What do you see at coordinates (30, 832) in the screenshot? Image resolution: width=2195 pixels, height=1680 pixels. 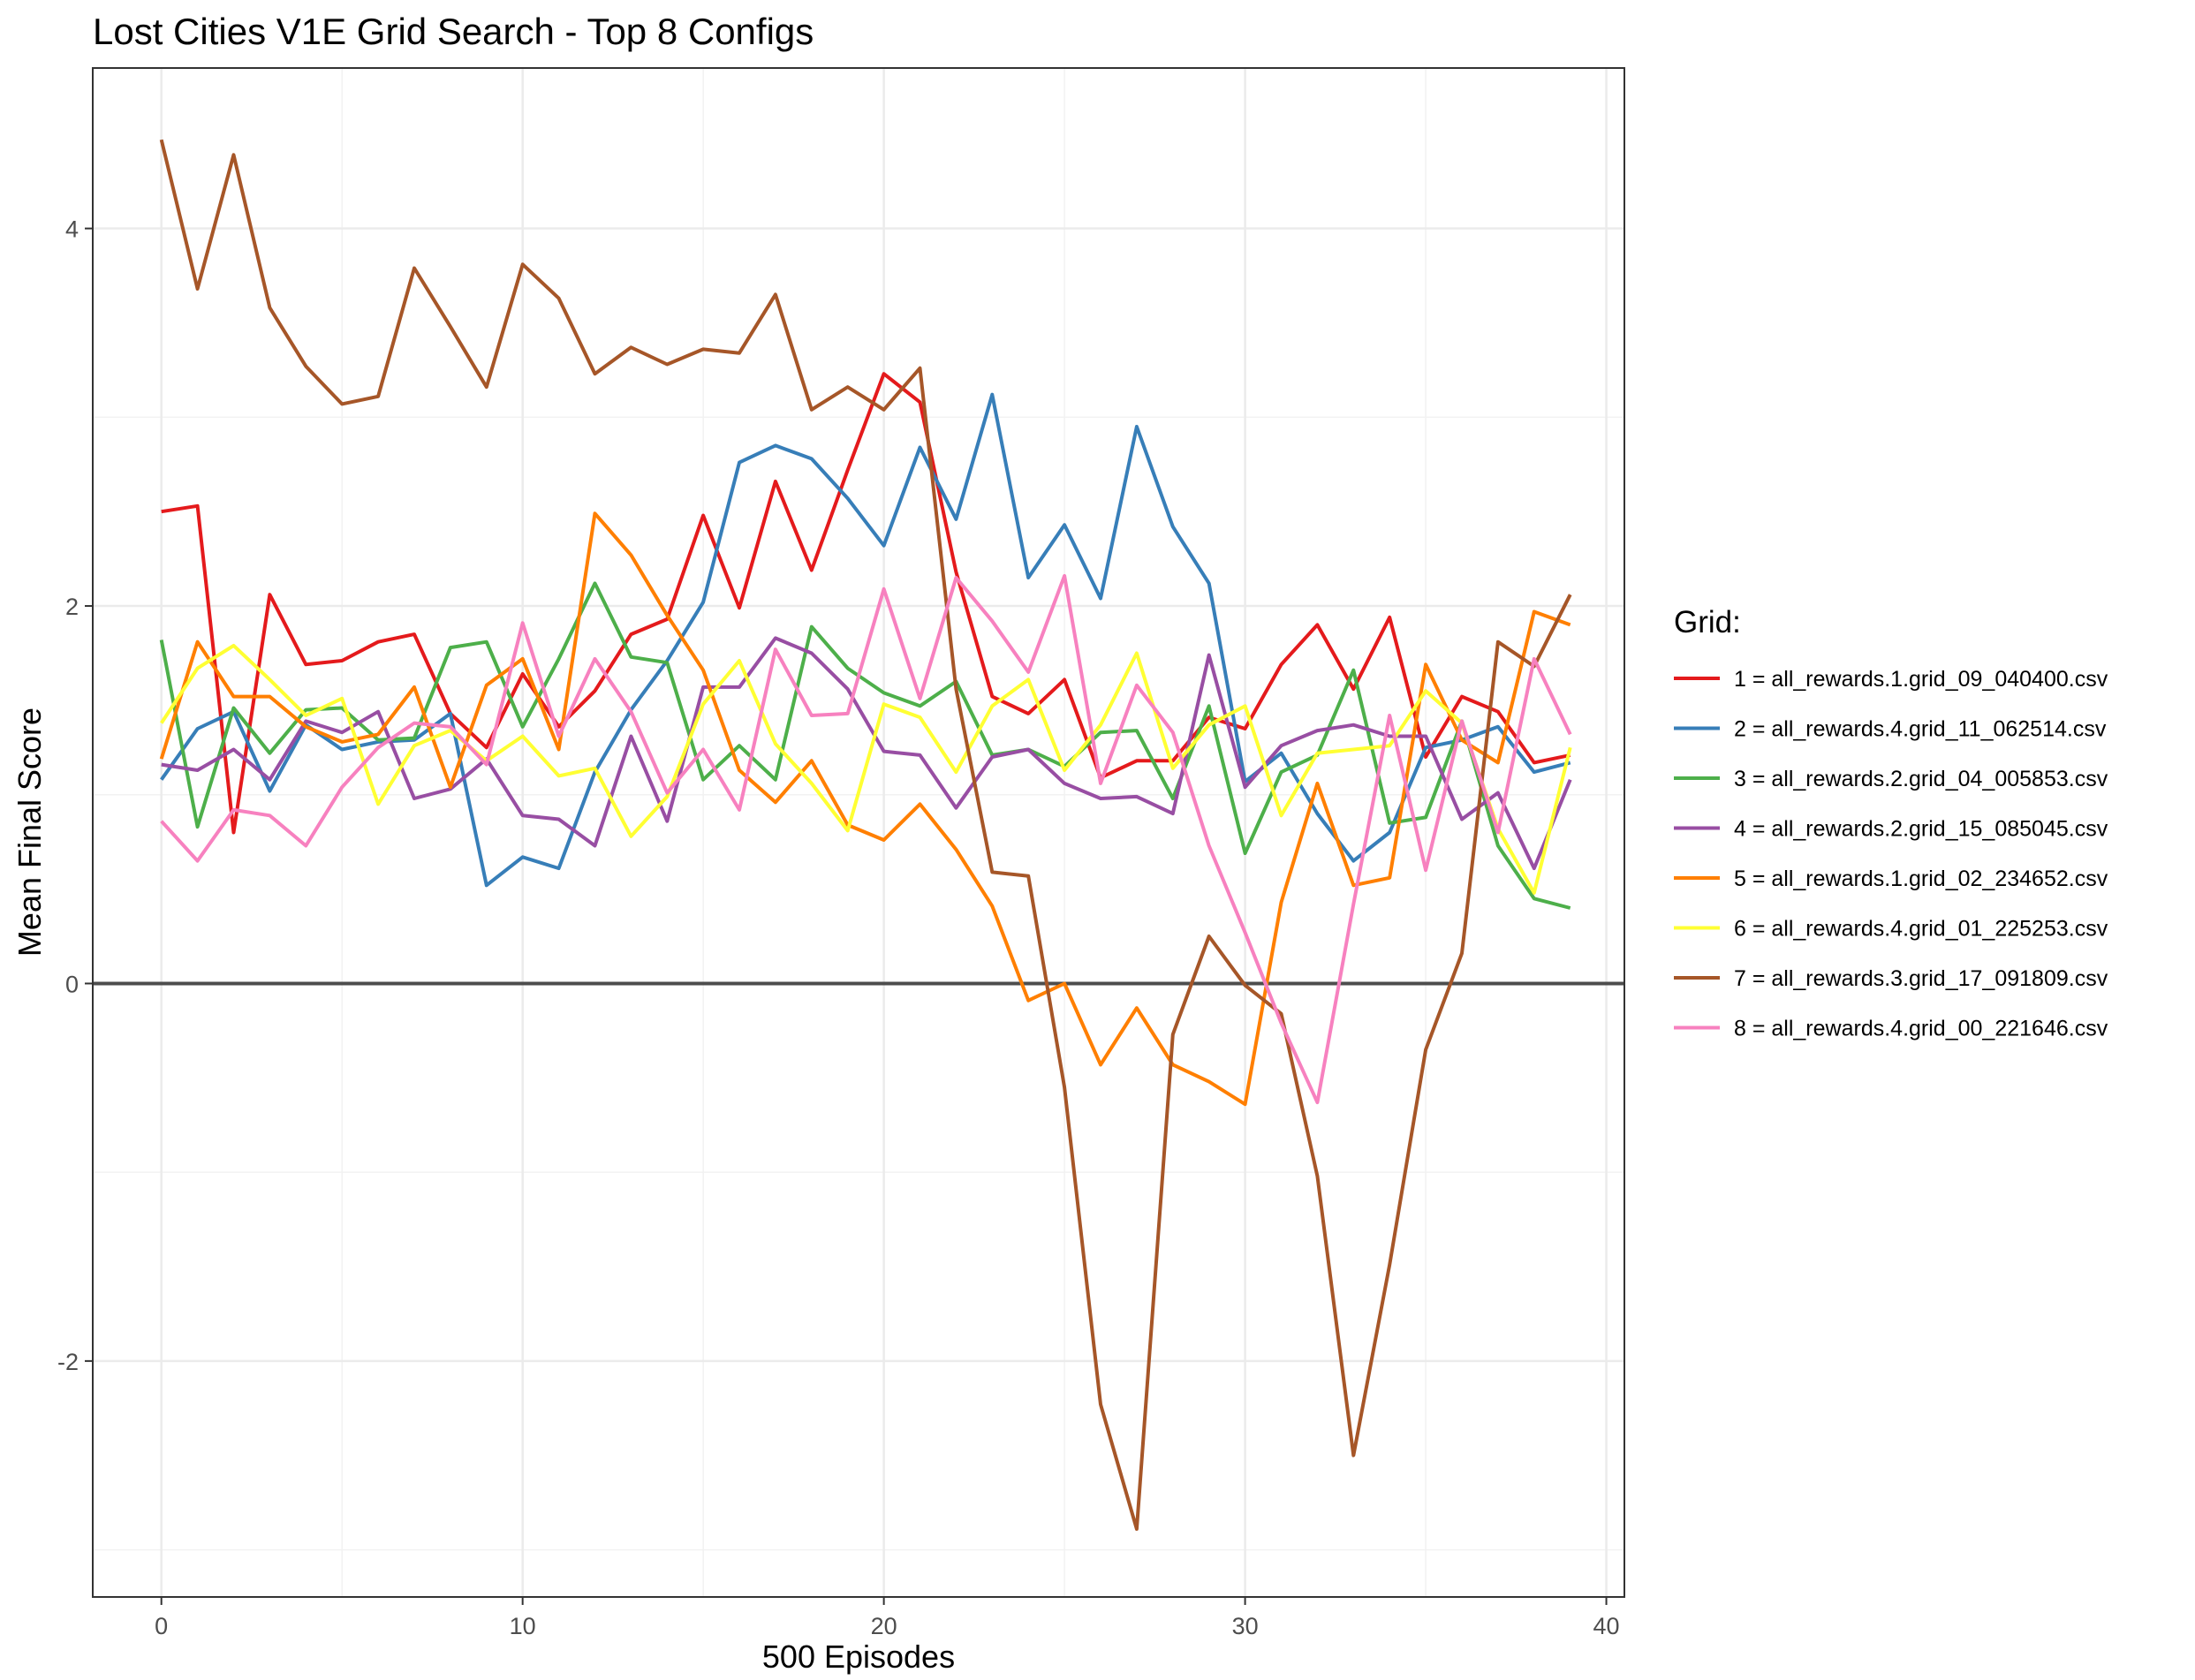 I see `y-axis-title: Mean Final Score` at bounding box center [30, 832].